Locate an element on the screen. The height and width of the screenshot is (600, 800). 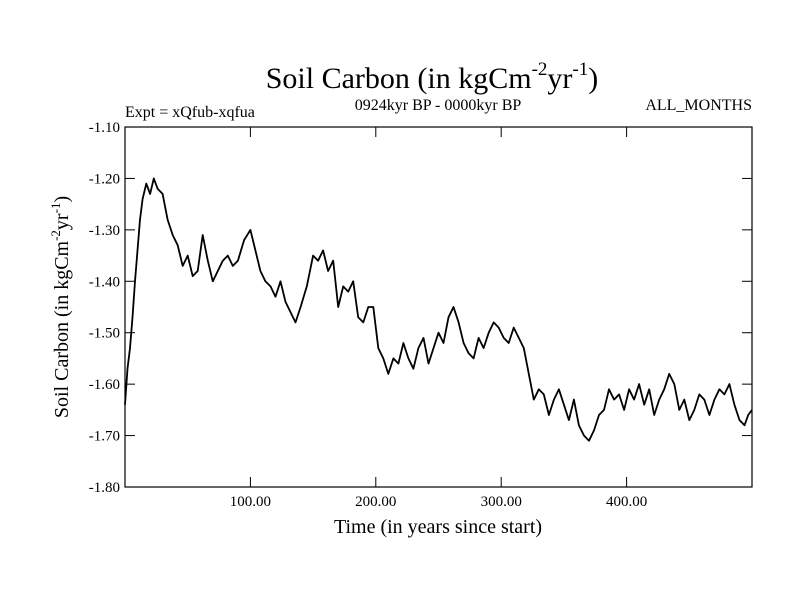
y-tick-label: -1.30 is located at coordinates (104, 231).